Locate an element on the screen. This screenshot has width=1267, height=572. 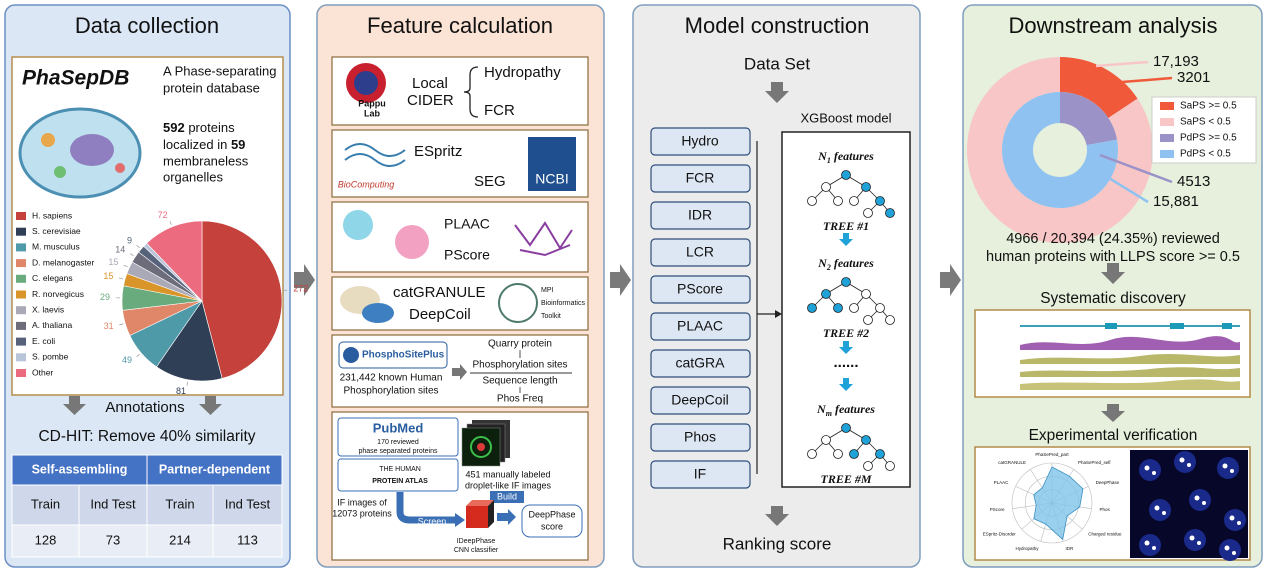
logo-text: Lab is located at coordinates (372, 113).